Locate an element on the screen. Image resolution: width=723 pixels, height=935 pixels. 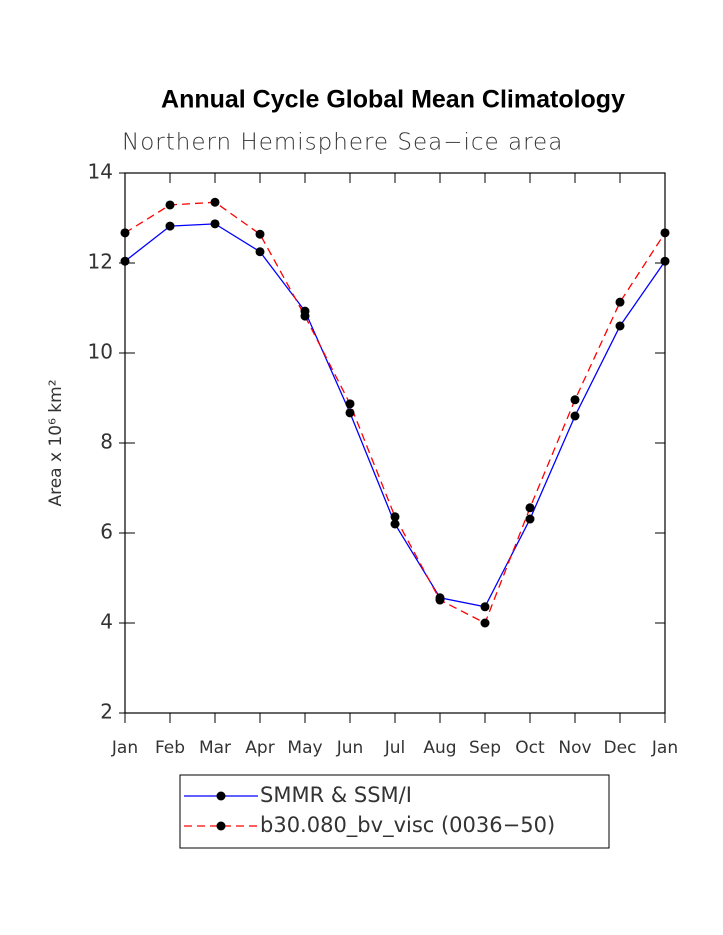
legend-label: b30.080_bv_visc (0036−50) is located at coordinates (407, 825).